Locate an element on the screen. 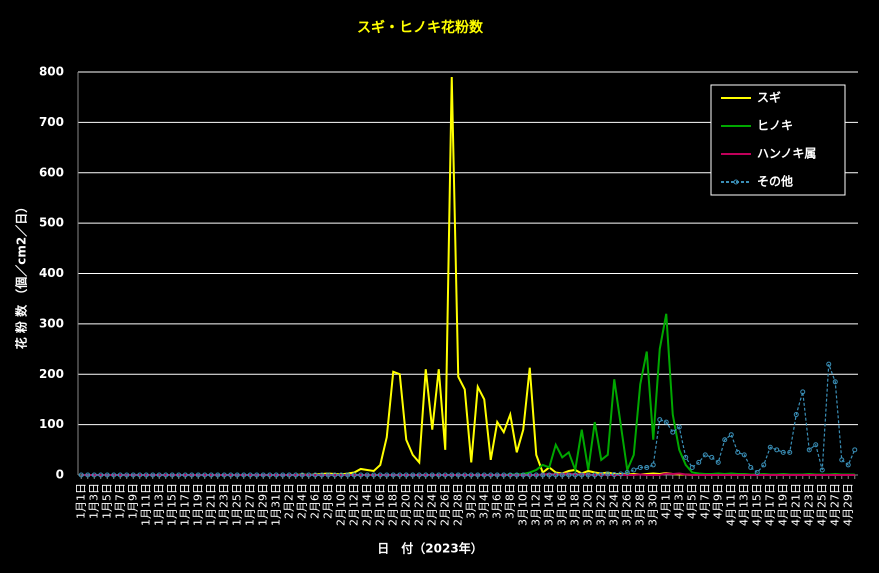  x-tick-label: 3月16日 is located at coordinates (561, 504).